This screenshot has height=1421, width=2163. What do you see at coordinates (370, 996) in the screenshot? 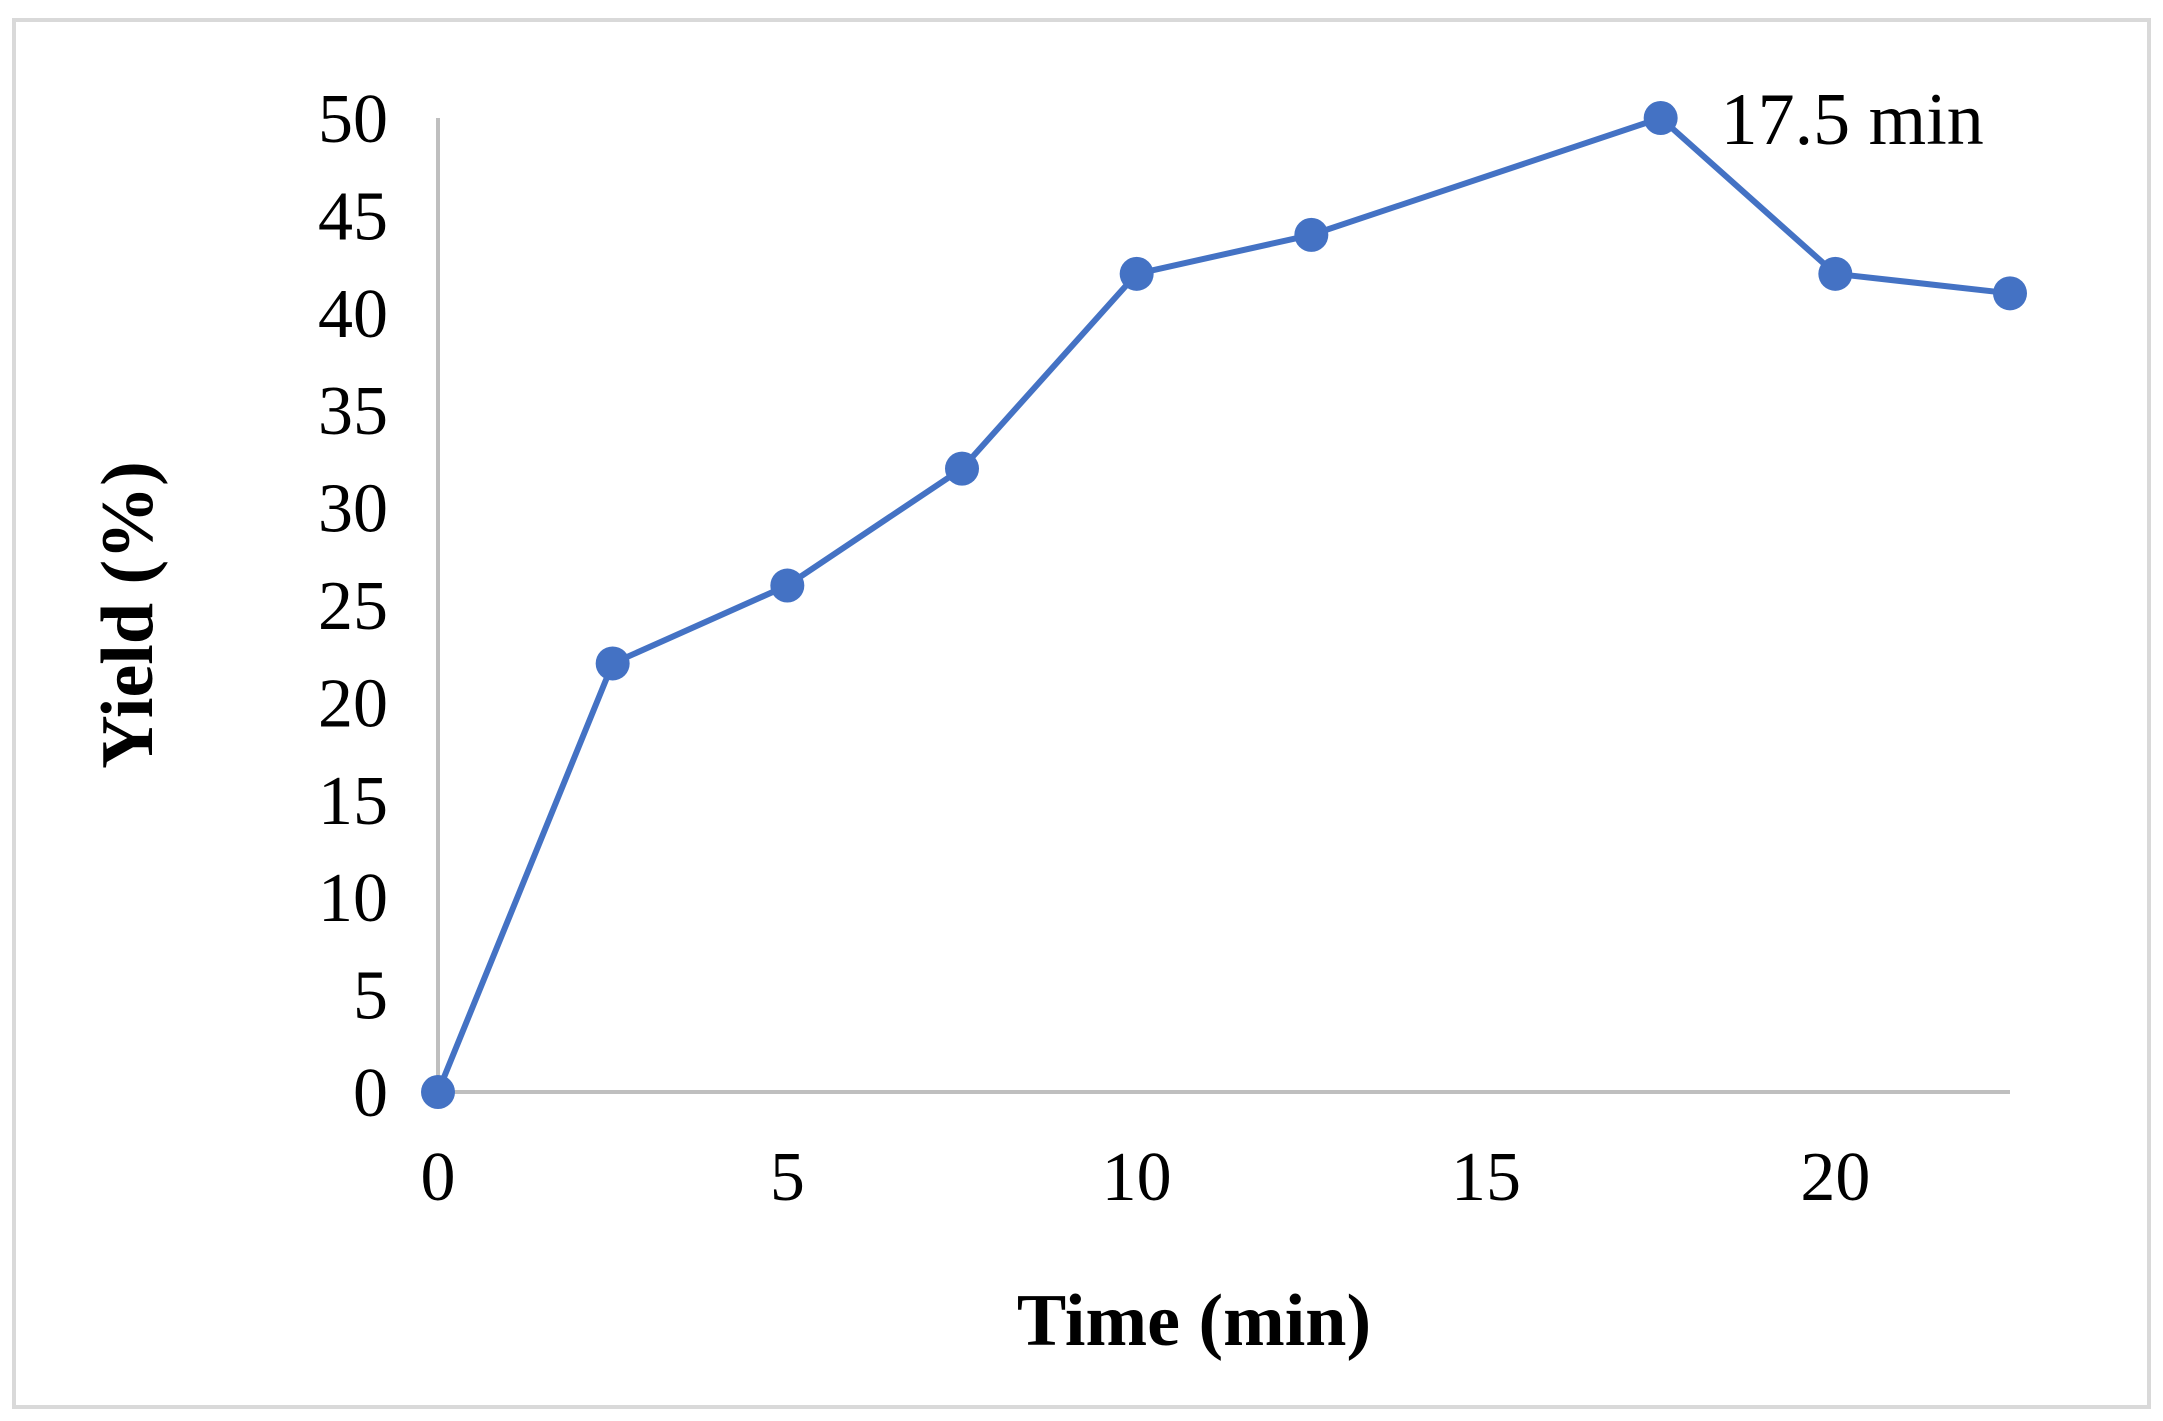
I see `y-tick-label: 5` at bounding box center [370, 996].